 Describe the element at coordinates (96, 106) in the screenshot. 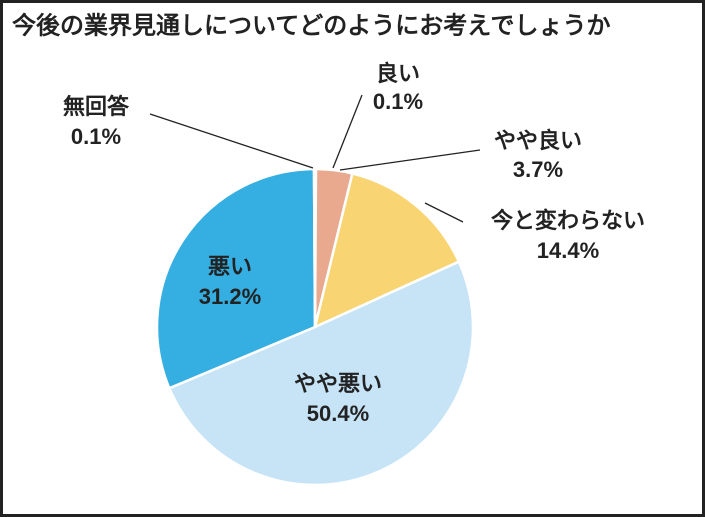

I see `slice-label: 無回答` at that location.